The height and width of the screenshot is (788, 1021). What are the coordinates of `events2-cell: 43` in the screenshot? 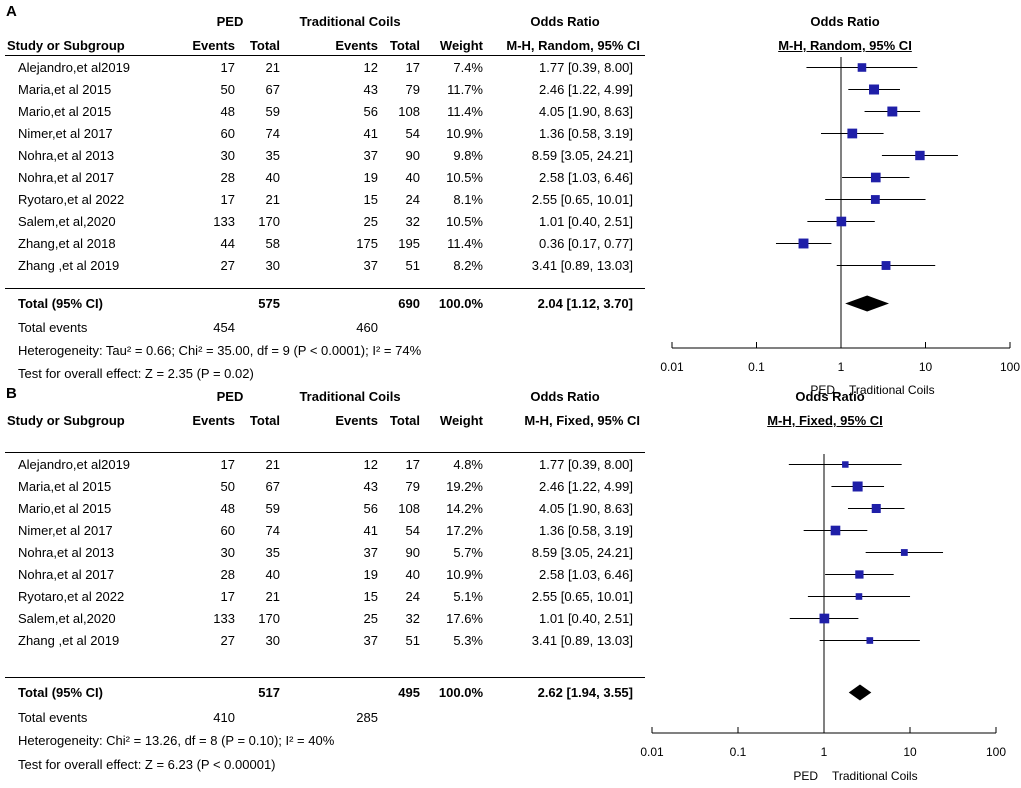 It's located at (370, 486).